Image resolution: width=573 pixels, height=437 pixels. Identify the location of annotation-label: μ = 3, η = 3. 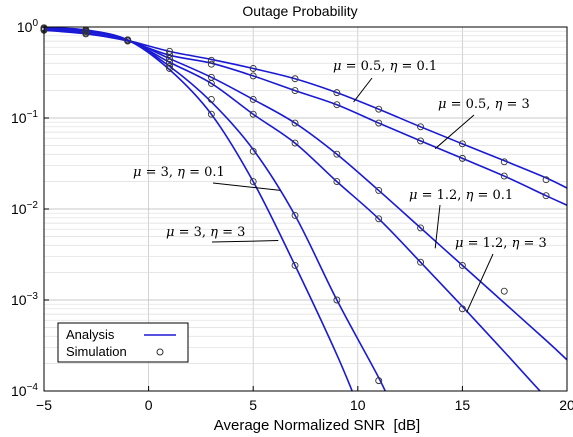
(205, 232).